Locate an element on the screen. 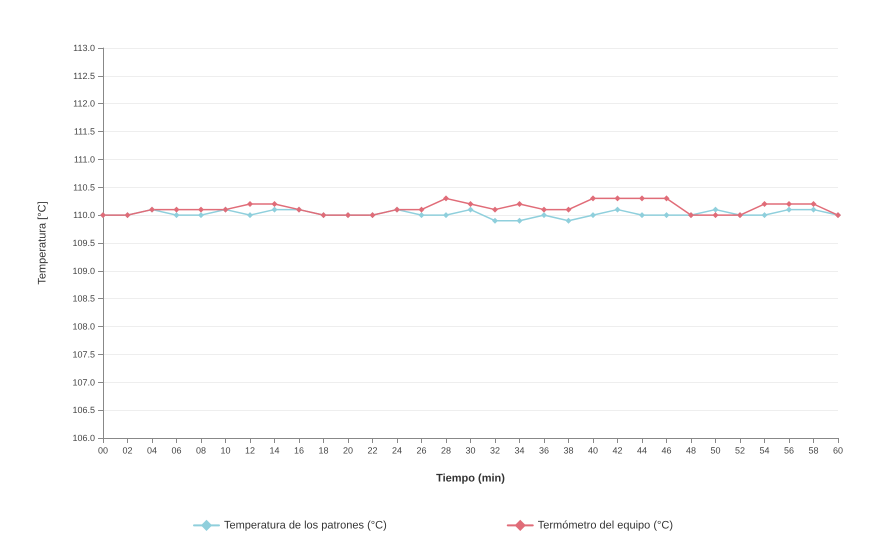 This screenshot has width=870, height=556. y-tick-label: 106.5 is located at coordinates (83, 410).